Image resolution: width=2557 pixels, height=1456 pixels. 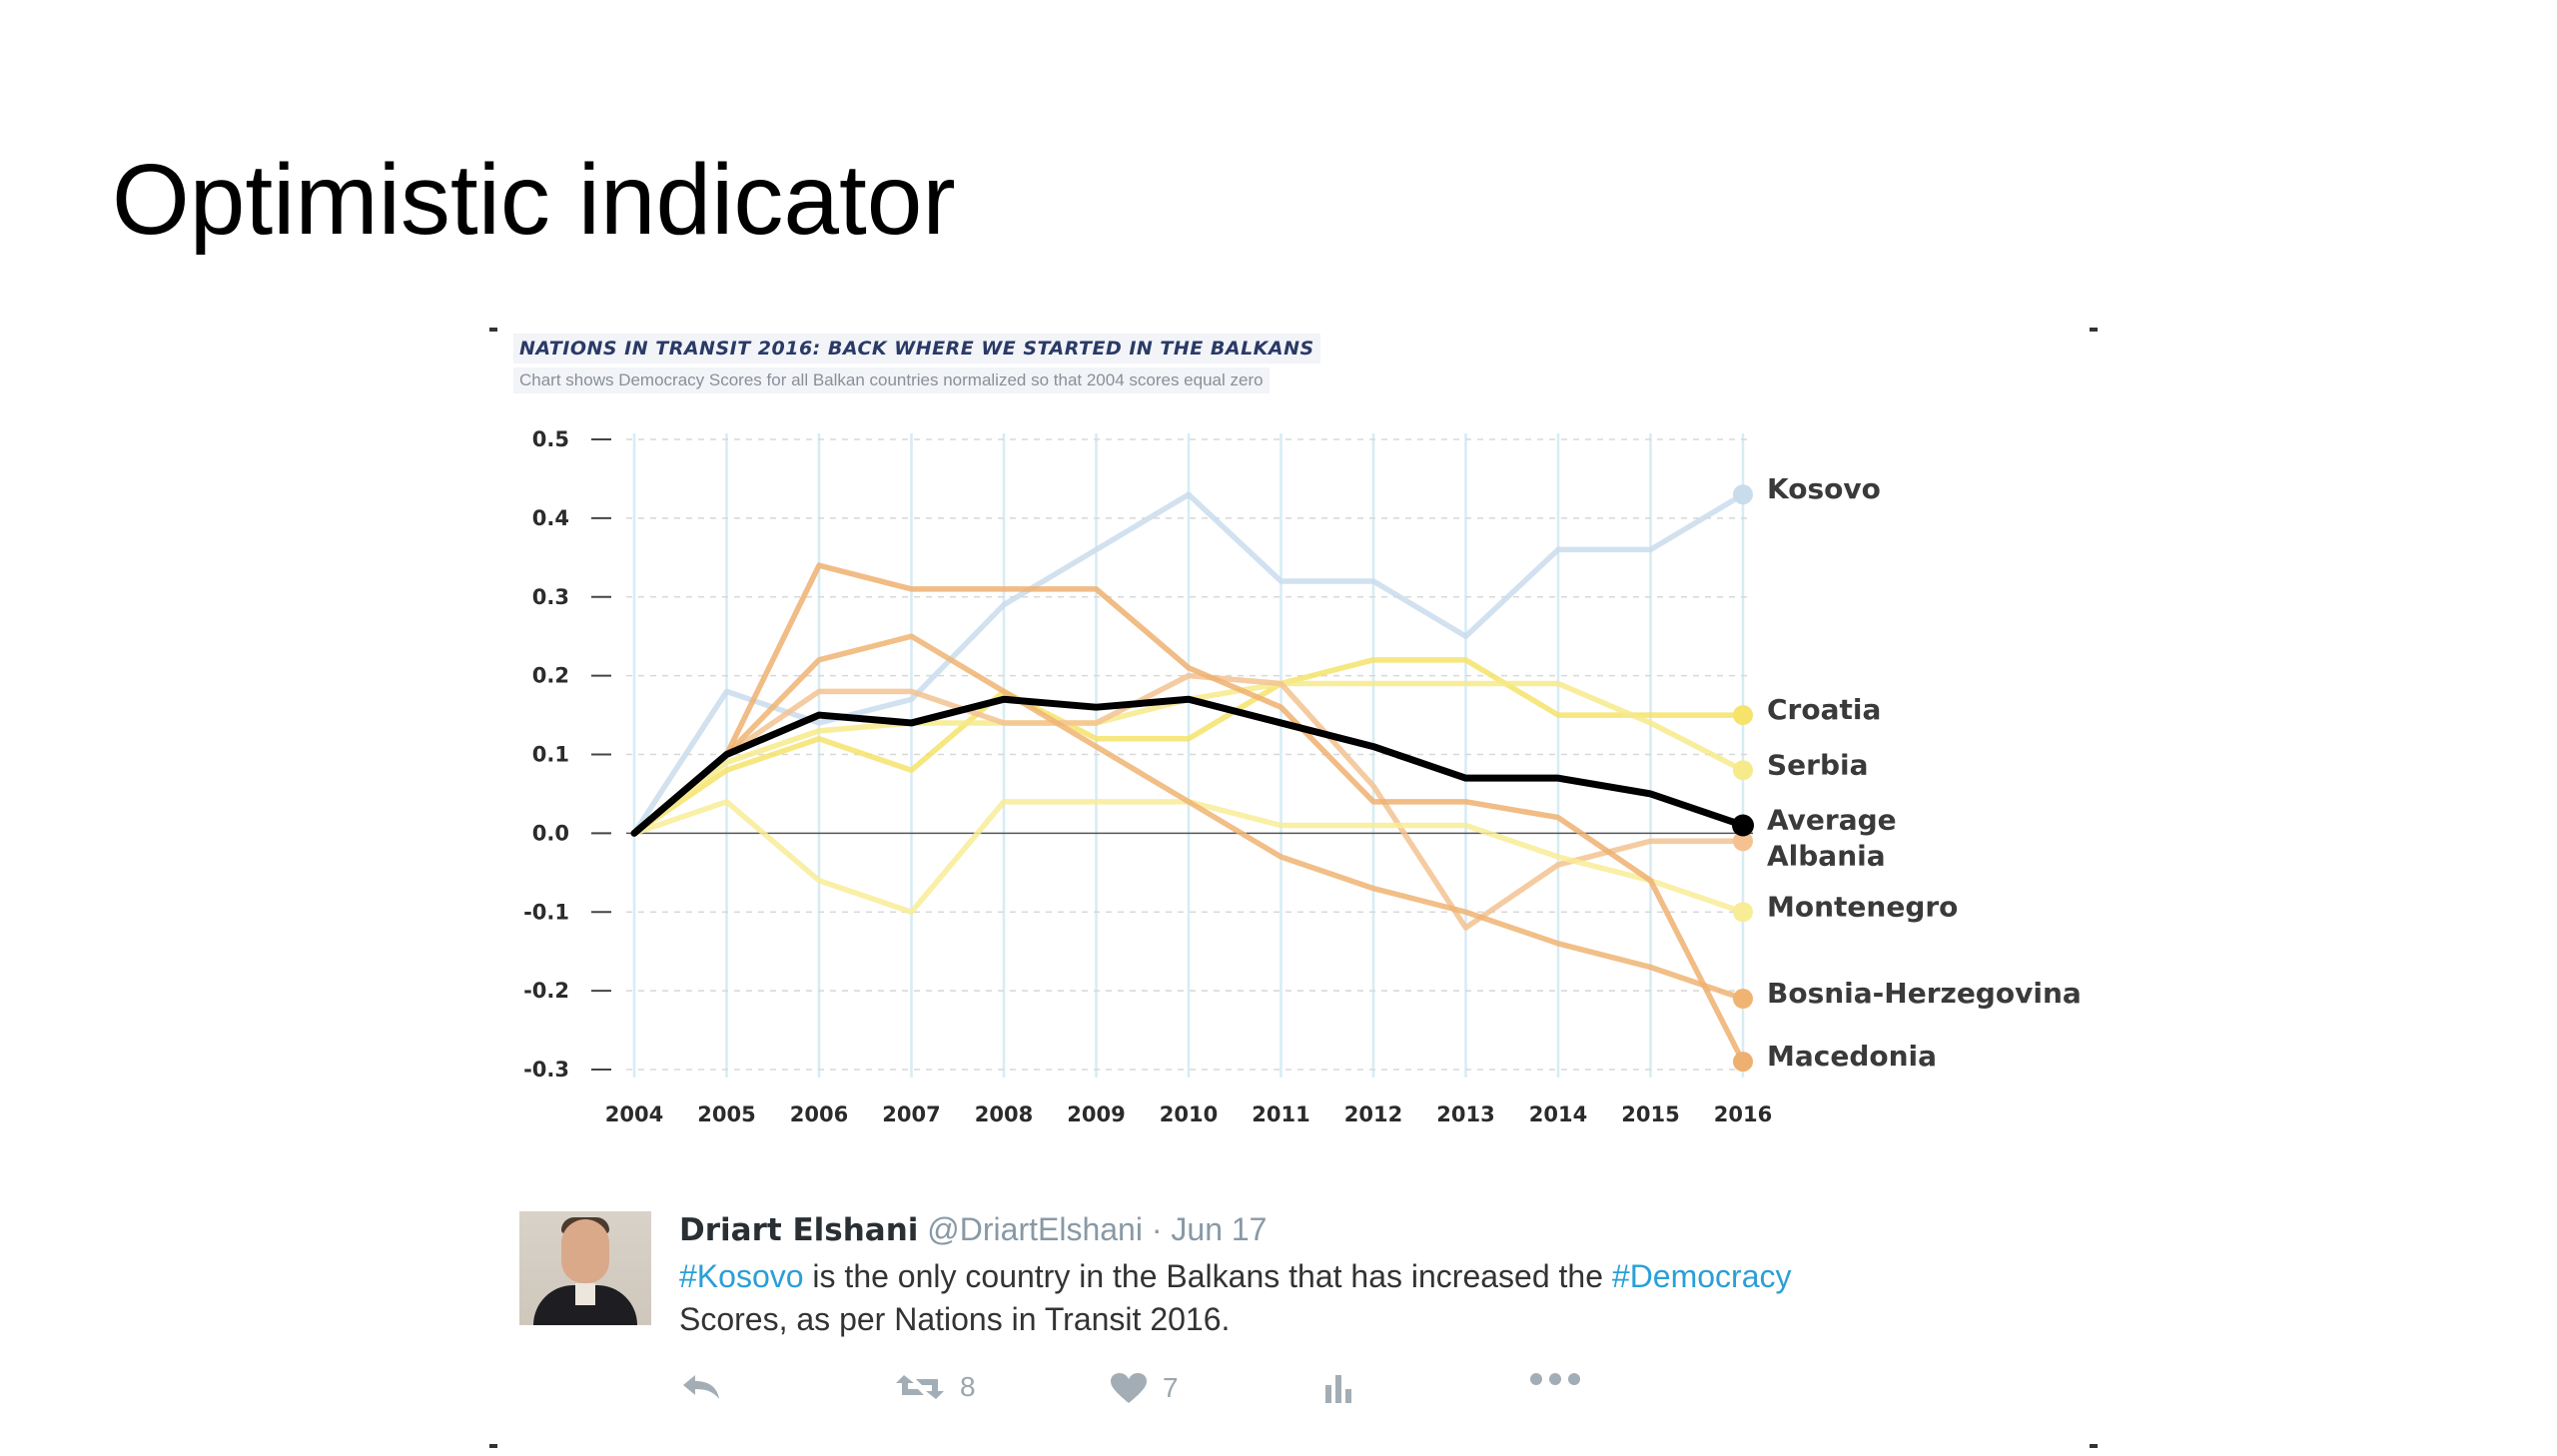 I want to click on tweet-header: Driart Elshani @DriartElshani · Jun 17, so click(x=973, y=1229).